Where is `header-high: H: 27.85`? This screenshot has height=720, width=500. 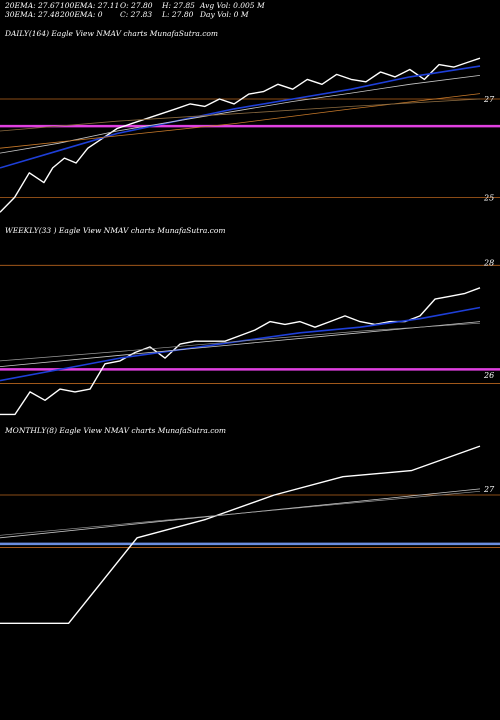
header-high: H: 27.85 is located at coordinates (178, 5).